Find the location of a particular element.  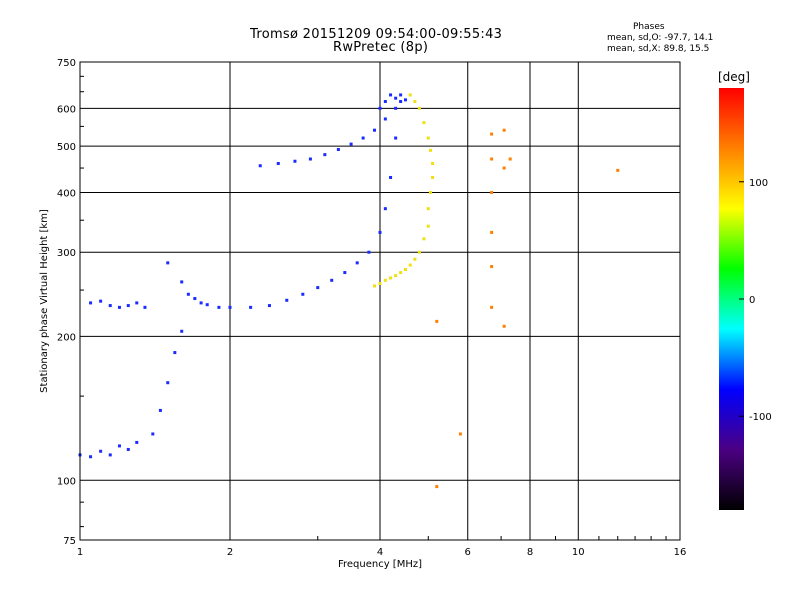

colorbar-tick-label: -100 is located at coordinates (760, 417).